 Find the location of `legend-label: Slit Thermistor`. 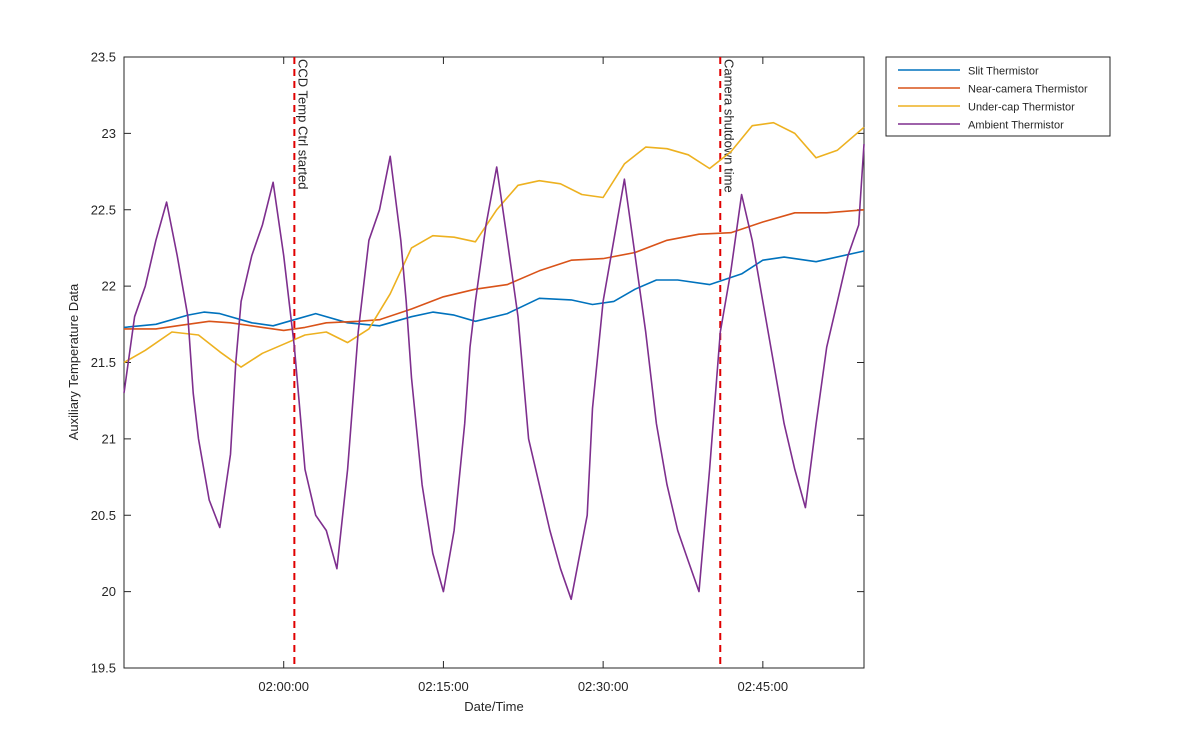

legend-label: Slit Thermistor is located at coordinates (1003, 72).